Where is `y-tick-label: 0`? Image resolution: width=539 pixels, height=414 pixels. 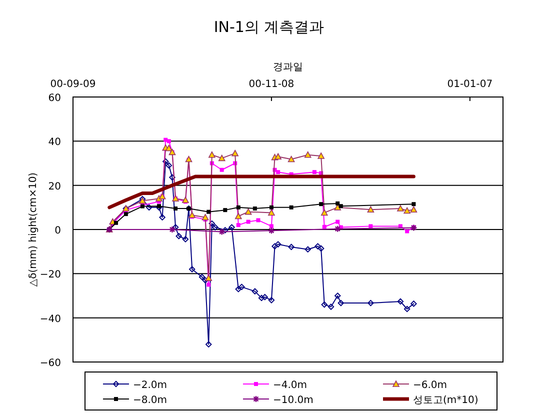
y-tick-label: 0 is located at coordinates (57, 231).